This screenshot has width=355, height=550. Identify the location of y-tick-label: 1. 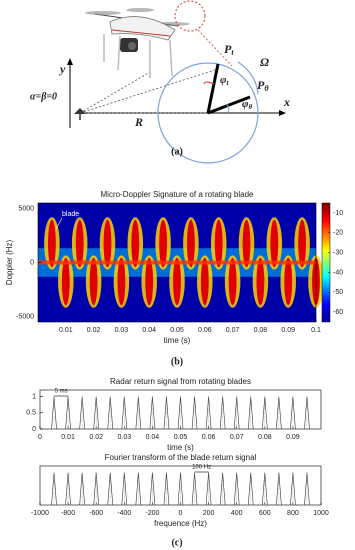
(34, 396).